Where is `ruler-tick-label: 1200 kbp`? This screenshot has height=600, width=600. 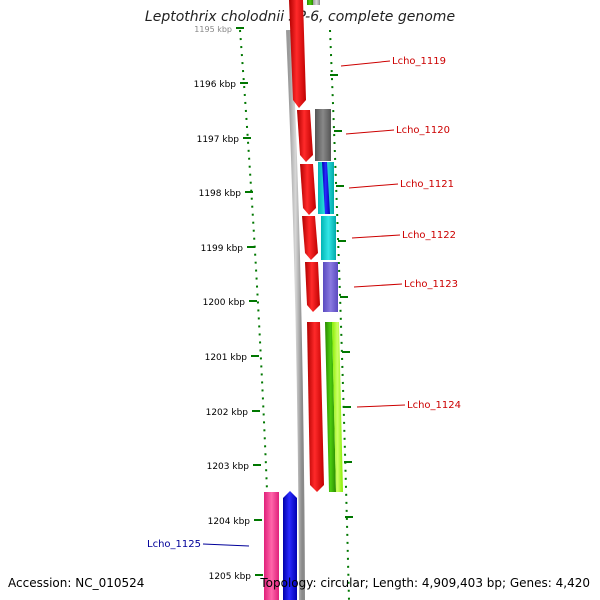 ruler-tick-label: 1200 kbp is located at coordinates (224, 303).